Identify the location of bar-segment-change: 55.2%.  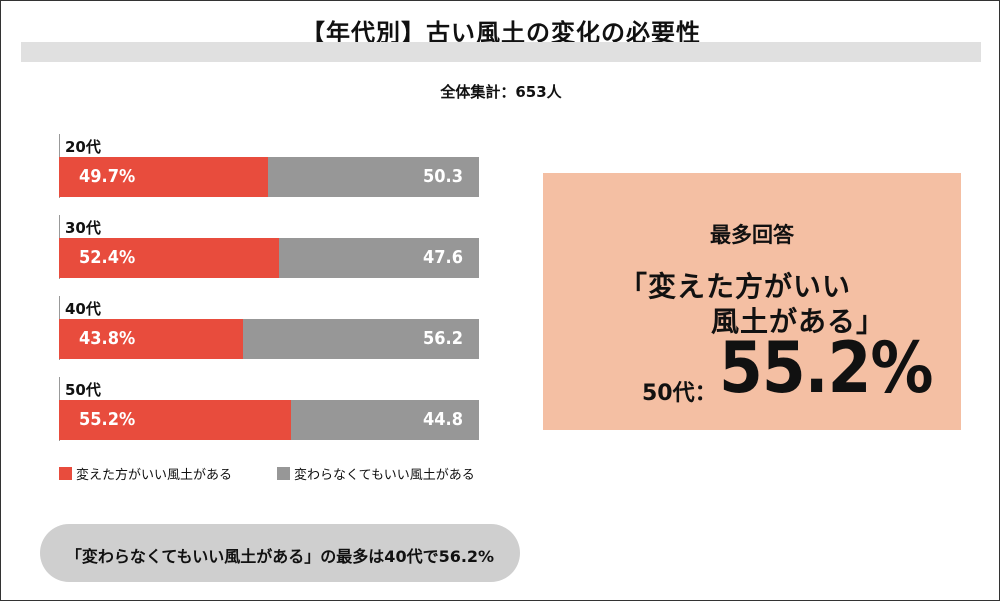
(175, 420).